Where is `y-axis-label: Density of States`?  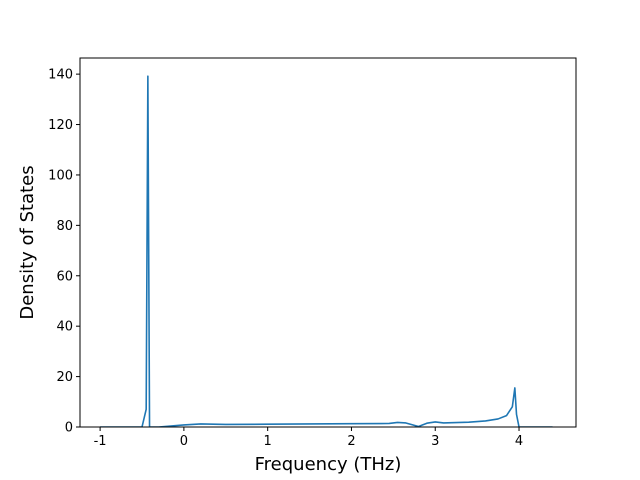
y-axis-label: Density of States is located at coordinates (27, 242).